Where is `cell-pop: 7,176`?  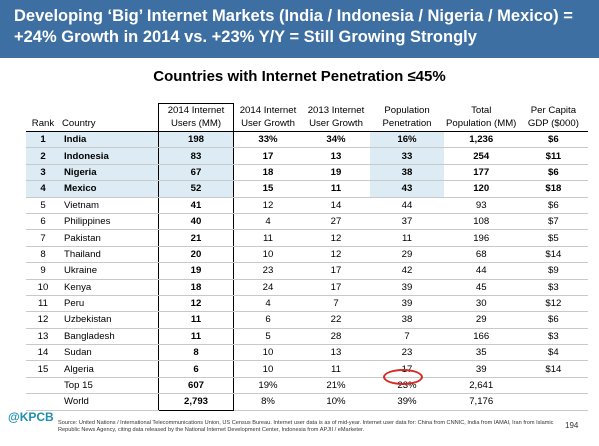 cell-pop: 7,176 is located at coordinates (481, 402).